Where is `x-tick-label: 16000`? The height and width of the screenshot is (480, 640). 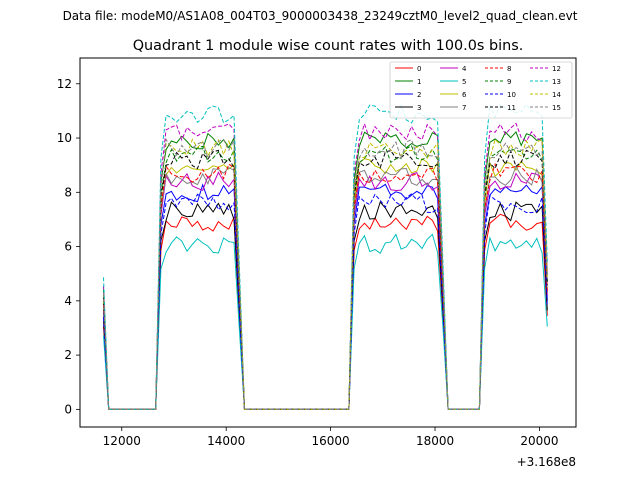 x-tick-label: 16000 is located at coordinates (331, 441).